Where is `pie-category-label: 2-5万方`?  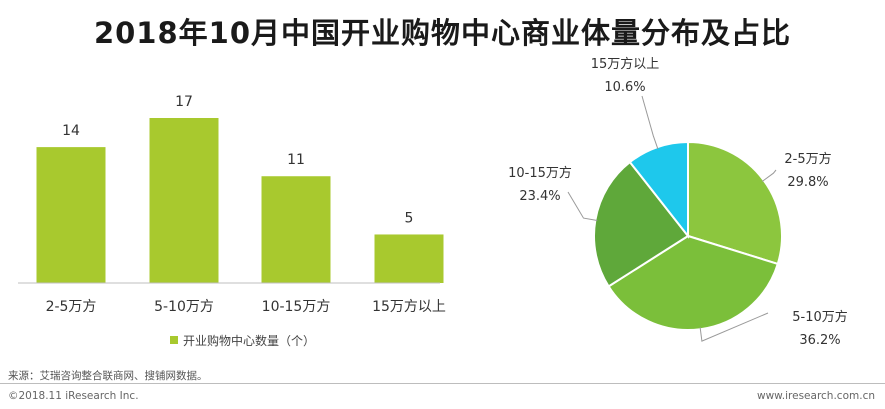 pie-category-label: 2-5万方 is located at coordinates (807, 159).